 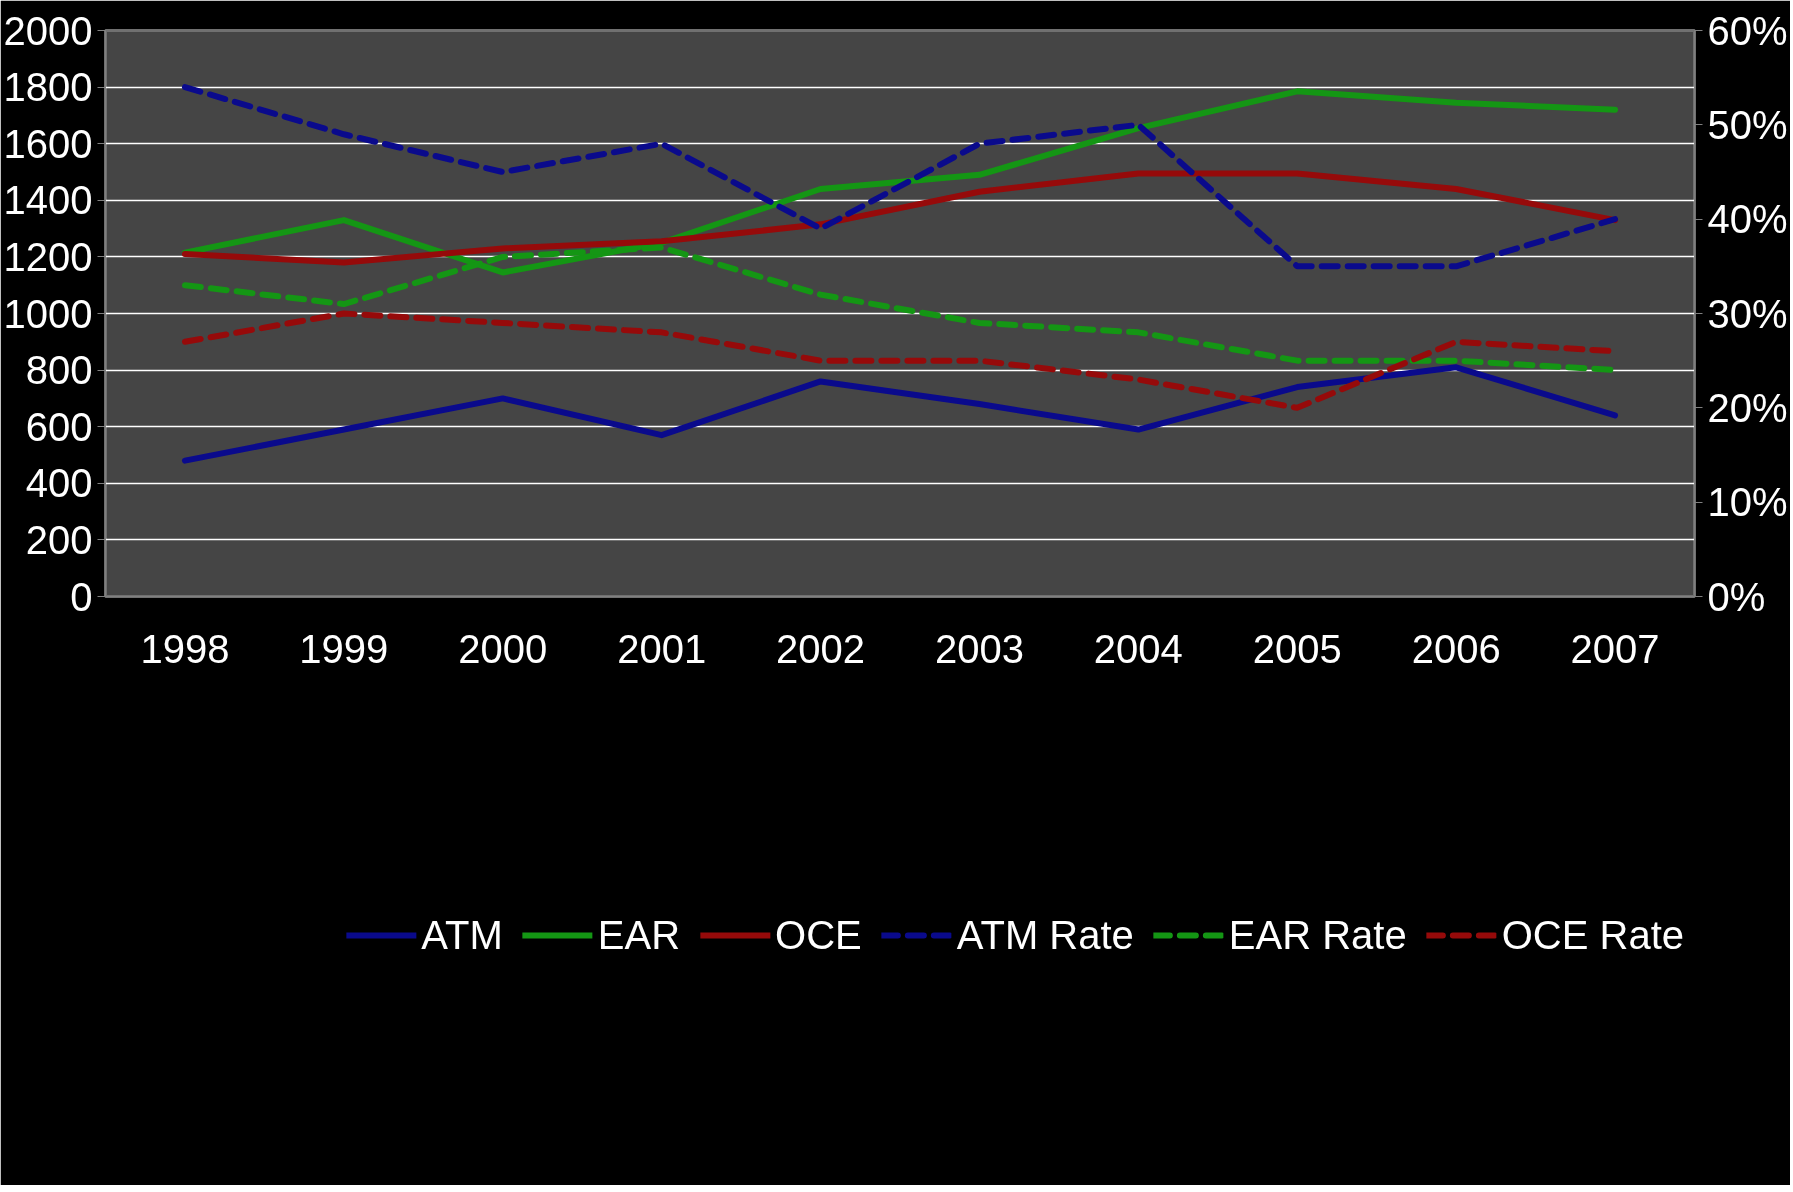 I want to click on y2-tick-label: 0%, so click(x=1736, y=596).